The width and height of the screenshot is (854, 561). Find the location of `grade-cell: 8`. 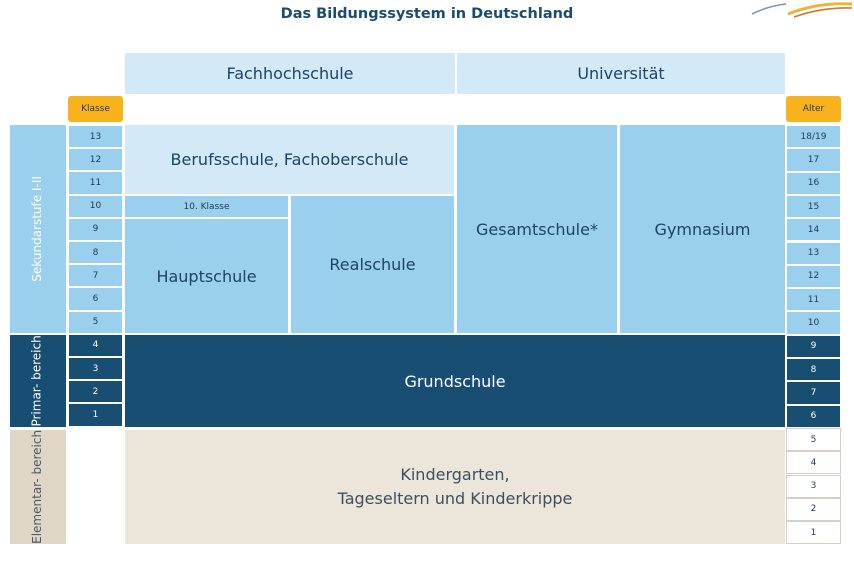

grade-cell: 8 is located at coordinates (95, 253).